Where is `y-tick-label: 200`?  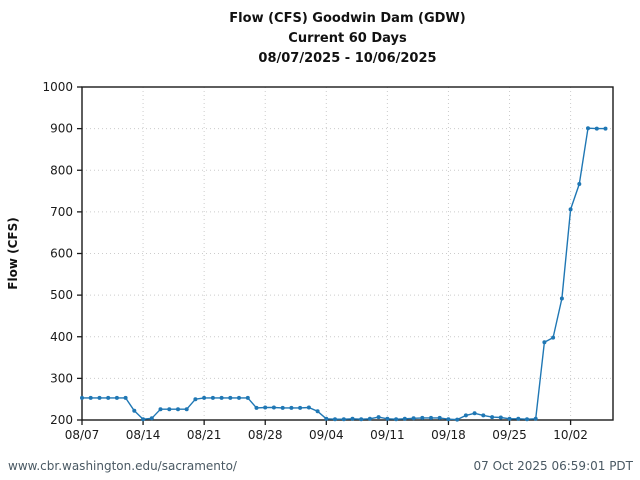
y-tick-label: 200 is located at coordinates (61, 420).